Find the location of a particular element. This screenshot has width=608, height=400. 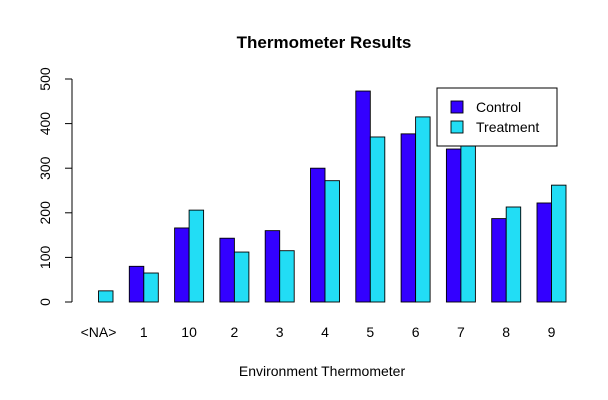

y-tick-label: 200 is located at coordinates (45, 213).